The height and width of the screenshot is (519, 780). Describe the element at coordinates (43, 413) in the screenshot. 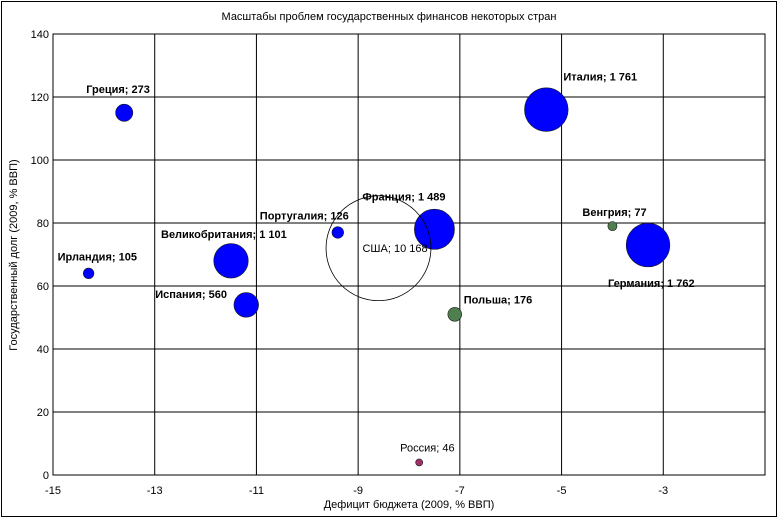

I see `y-tick-label: 20` at that location.